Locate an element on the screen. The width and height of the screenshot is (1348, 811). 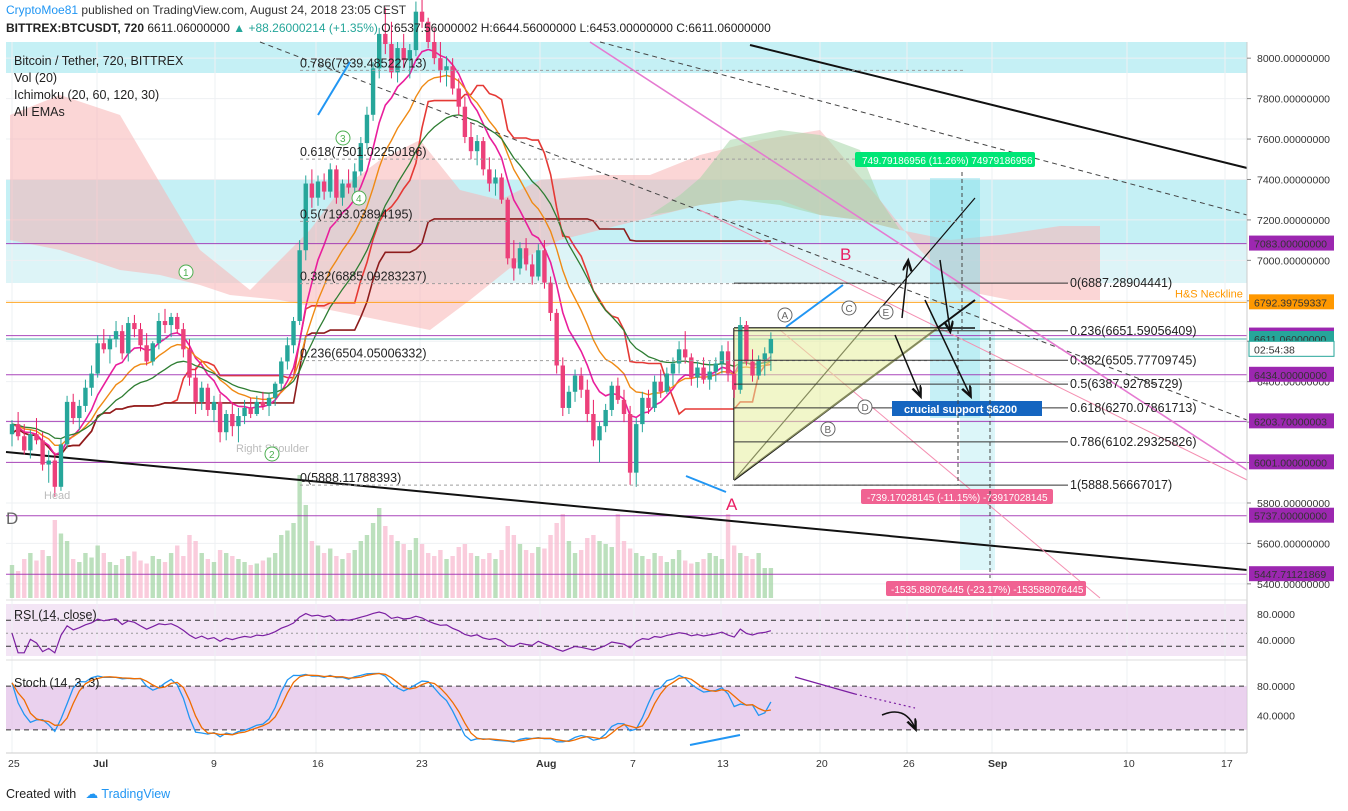
price-tag-label: 7083.00000000 is located at coordinates (1290, 245).